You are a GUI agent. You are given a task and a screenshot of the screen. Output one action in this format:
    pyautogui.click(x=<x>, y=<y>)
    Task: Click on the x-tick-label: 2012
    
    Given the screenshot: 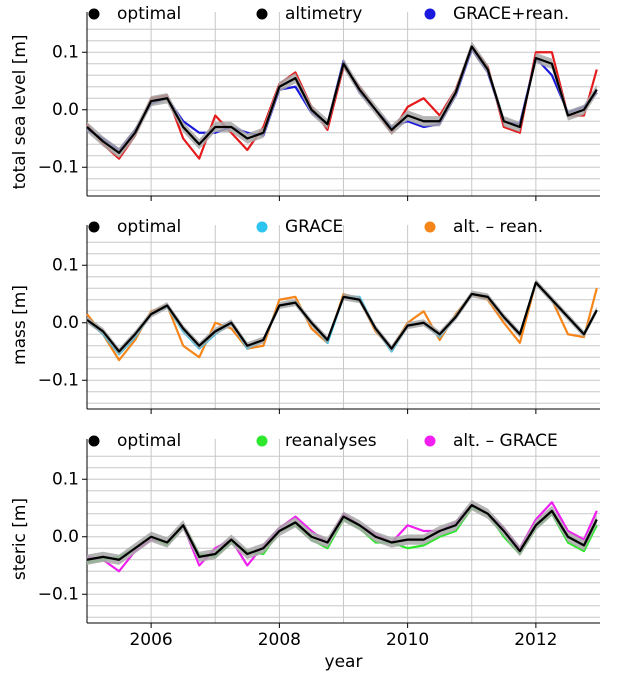 What is the action you would take?
    pyautogui.click(x=535, y=640)
    